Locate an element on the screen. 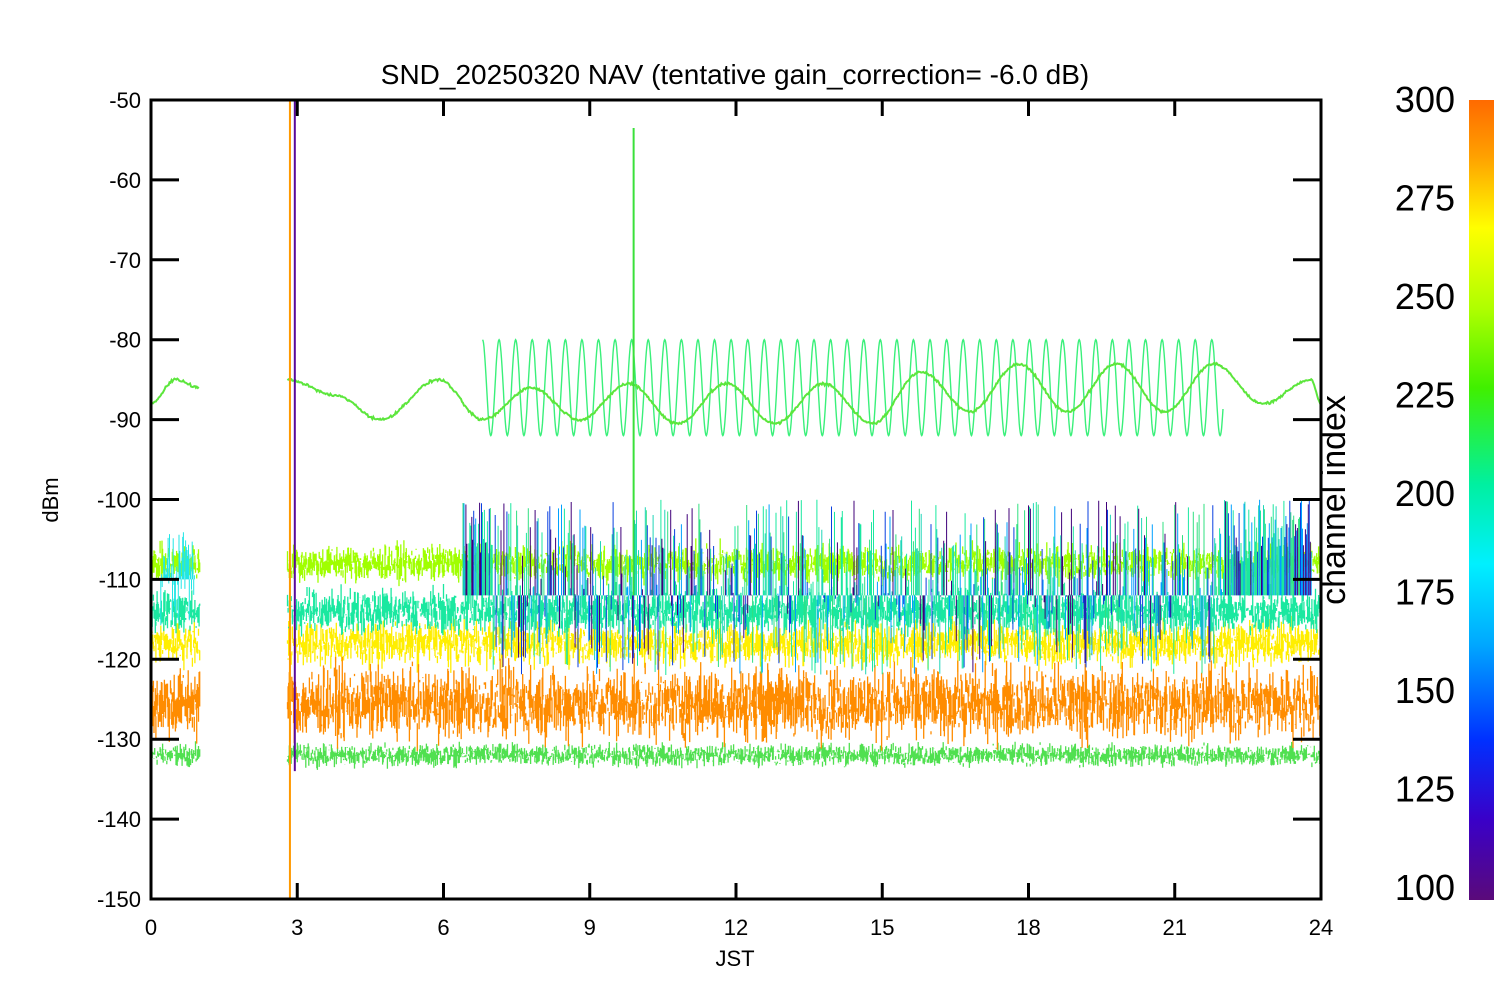  x-axis-label: JST is located at coordinates (734, 958).